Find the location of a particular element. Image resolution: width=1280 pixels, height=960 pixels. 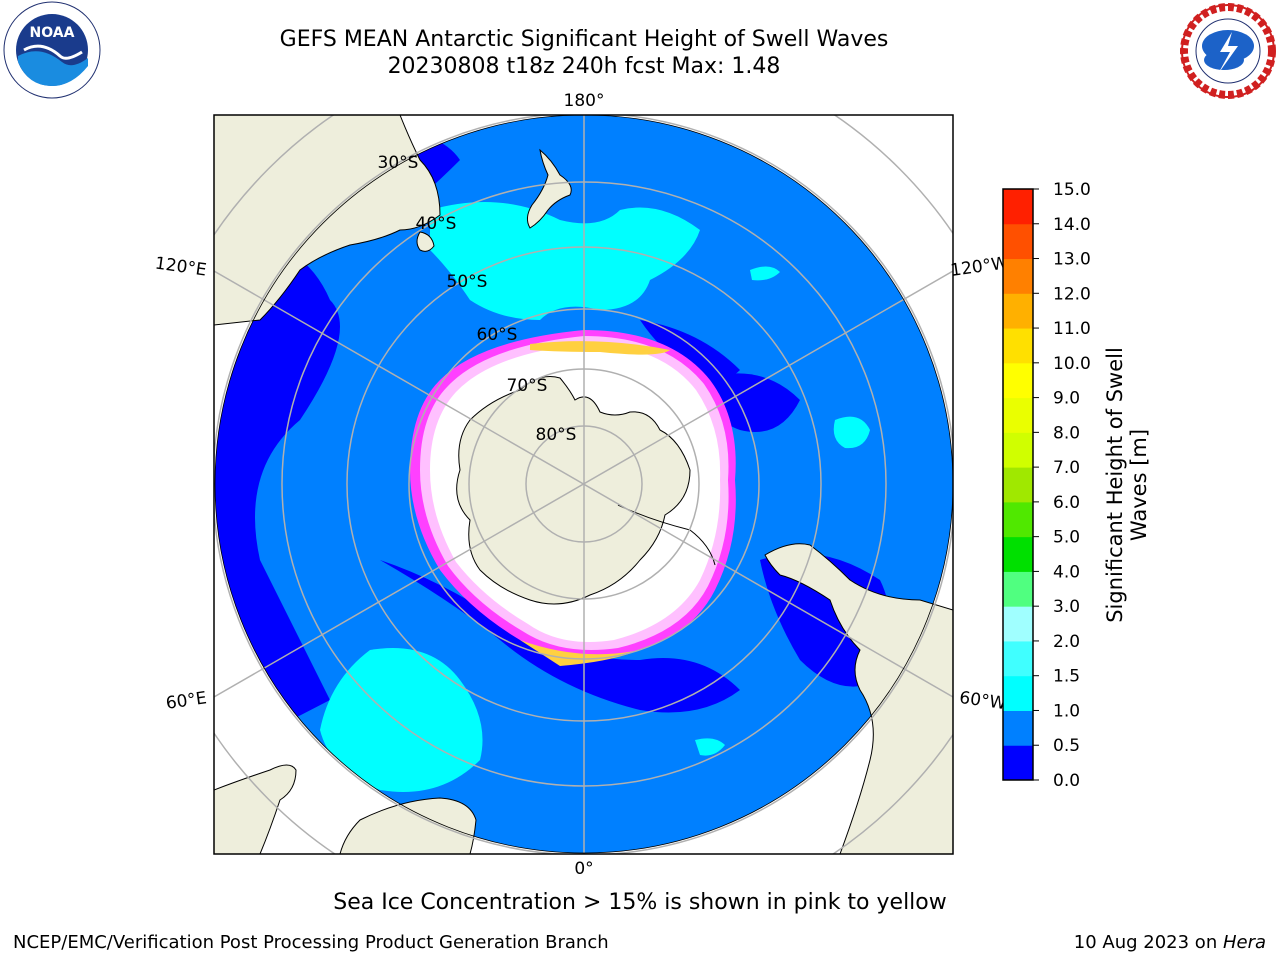

colorbar-tick-label: 10.0 is located at coordinates (1072, 364).